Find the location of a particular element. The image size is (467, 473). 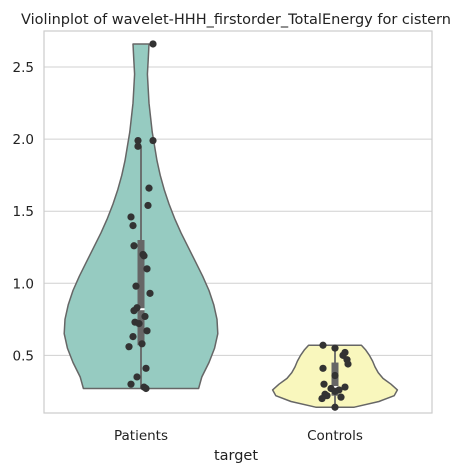

iqr-box-patients is located at coordinates (141, 293).